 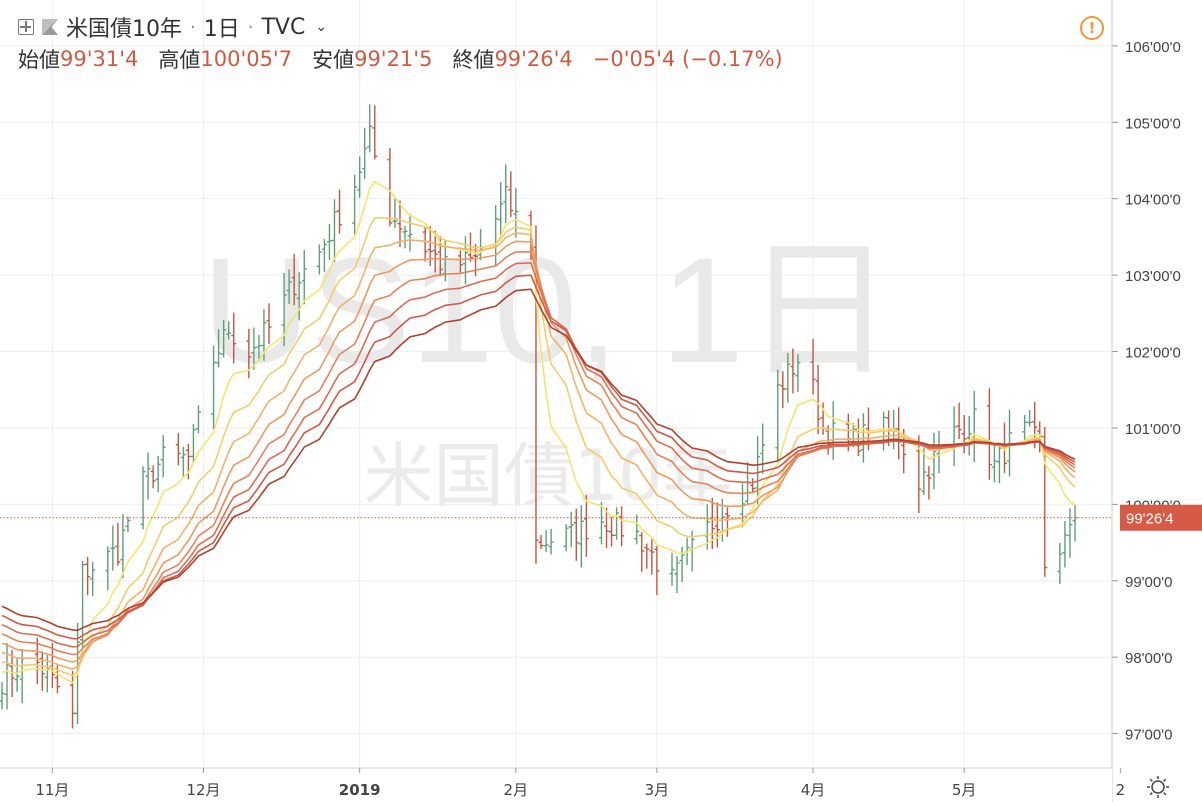 What do you see at coordinates (246, 59) in the screenshot?
I see `high-value: 100'05'7` at bounding box center [246, 59].